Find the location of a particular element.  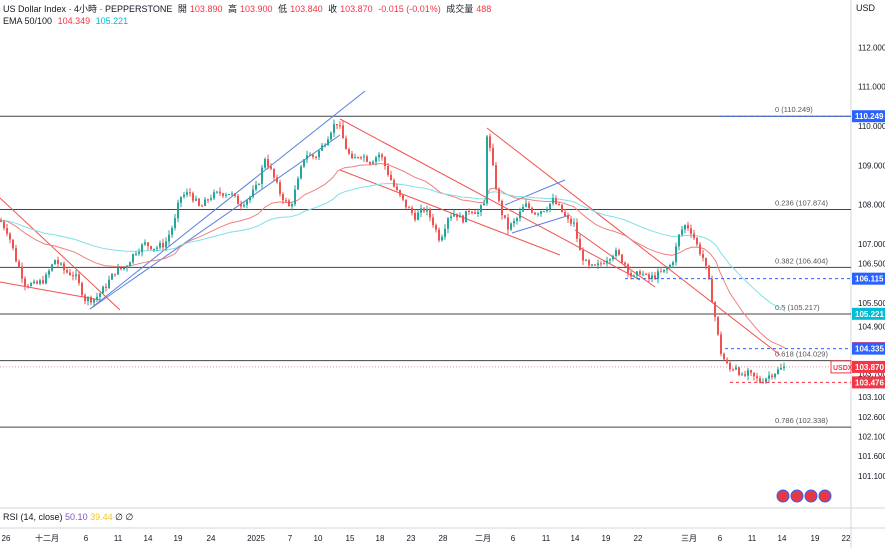

y-tick-label-6: 106.500 is located at coordinates (871, 264).